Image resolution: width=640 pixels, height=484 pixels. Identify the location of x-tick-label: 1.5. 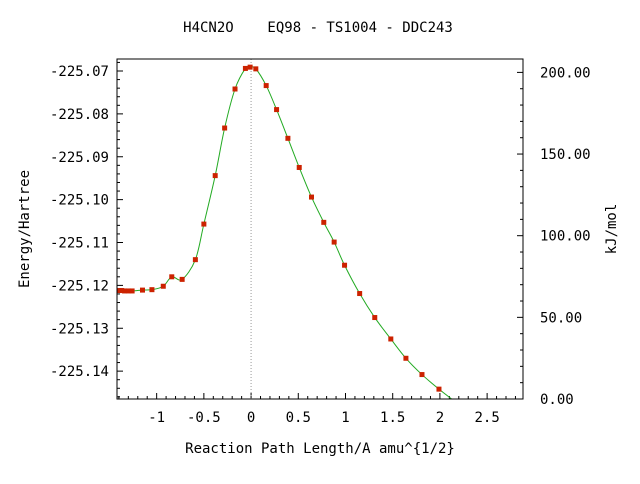
(392, 418).